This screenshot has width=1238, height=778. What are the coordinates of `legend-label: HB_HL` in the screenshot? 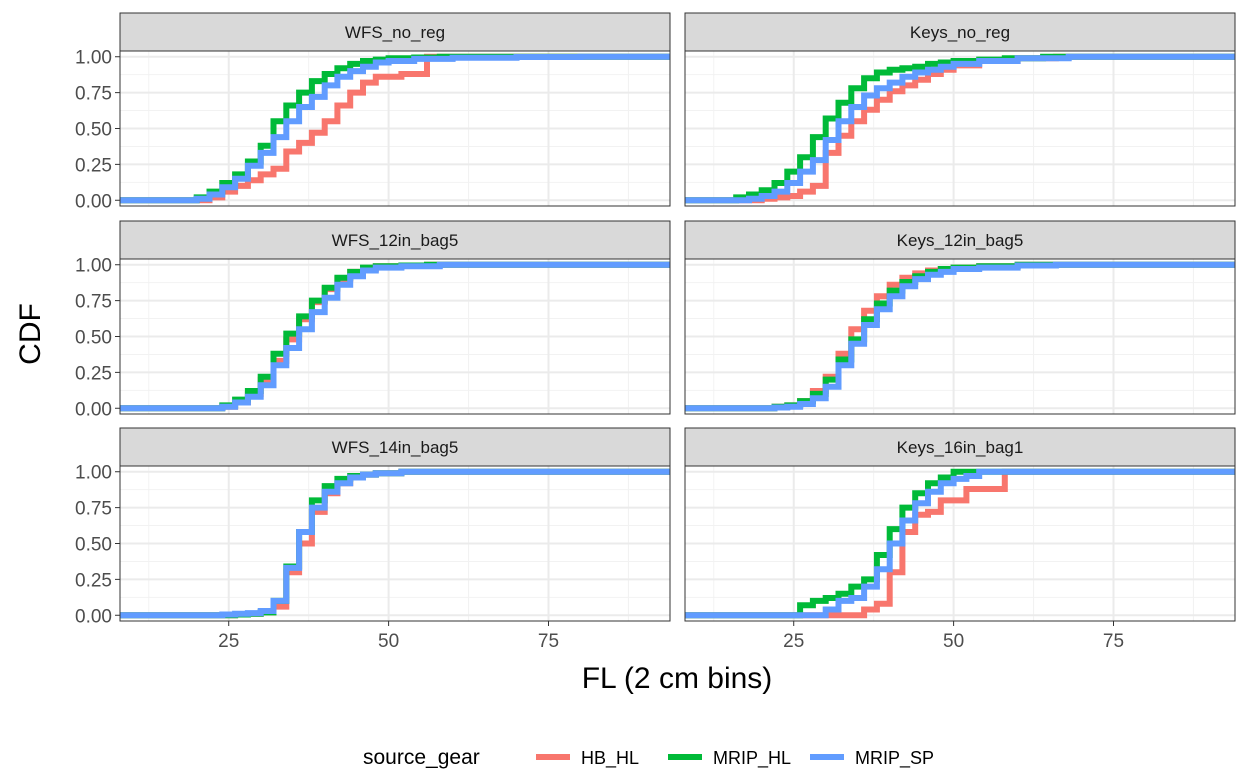 It's located at (610, 758).